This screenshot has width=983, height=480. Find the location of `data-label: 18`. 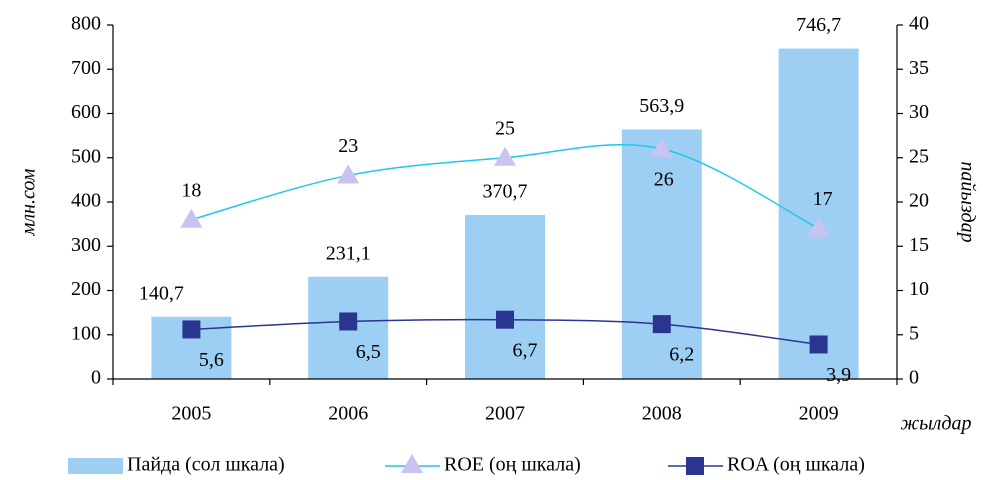

data-label: 18 is located at coordinates (191, 190).